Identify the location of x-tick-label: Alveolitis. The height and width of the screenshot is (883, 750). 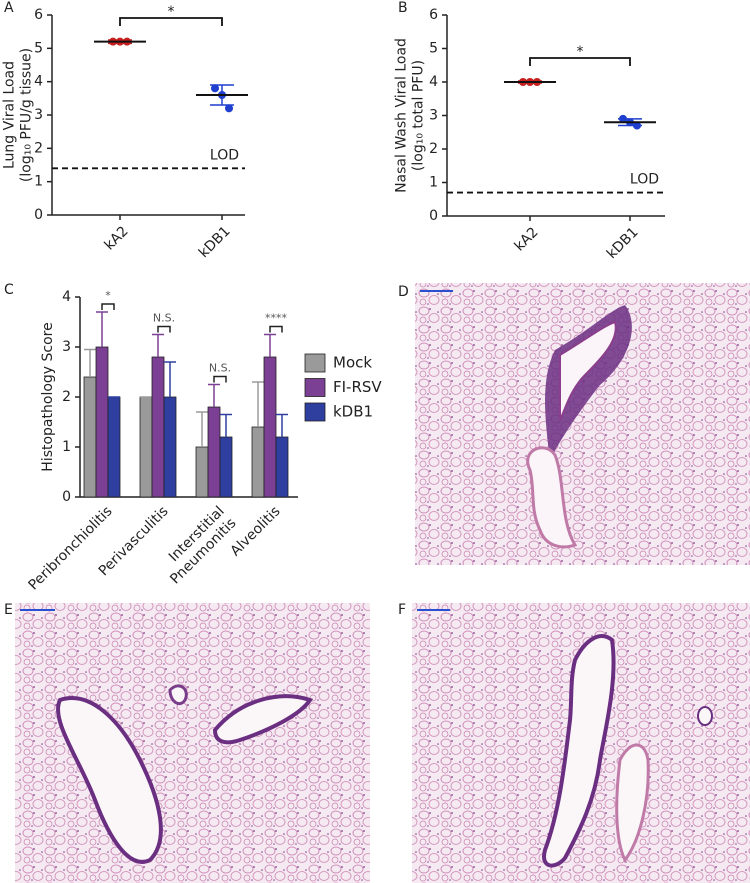
(256, 531).